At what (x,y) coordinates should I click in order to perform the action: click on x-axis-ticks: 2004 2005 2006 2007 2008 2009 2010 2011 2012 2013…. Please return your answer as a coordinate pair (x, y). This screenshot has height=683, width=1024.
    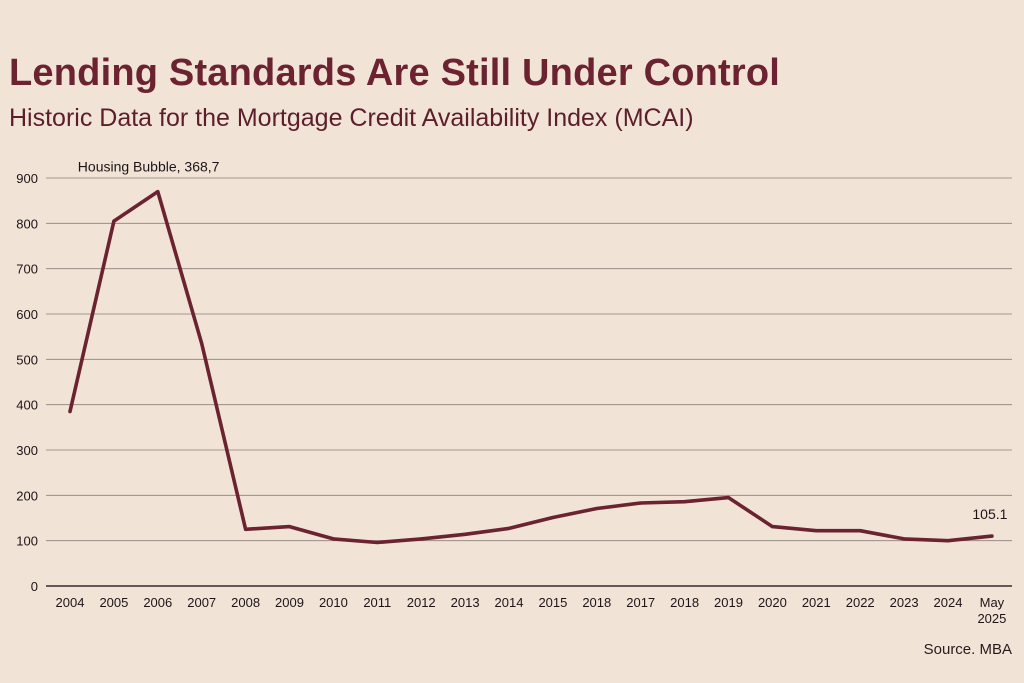
    Looking at the image, I should click on (531, 610).